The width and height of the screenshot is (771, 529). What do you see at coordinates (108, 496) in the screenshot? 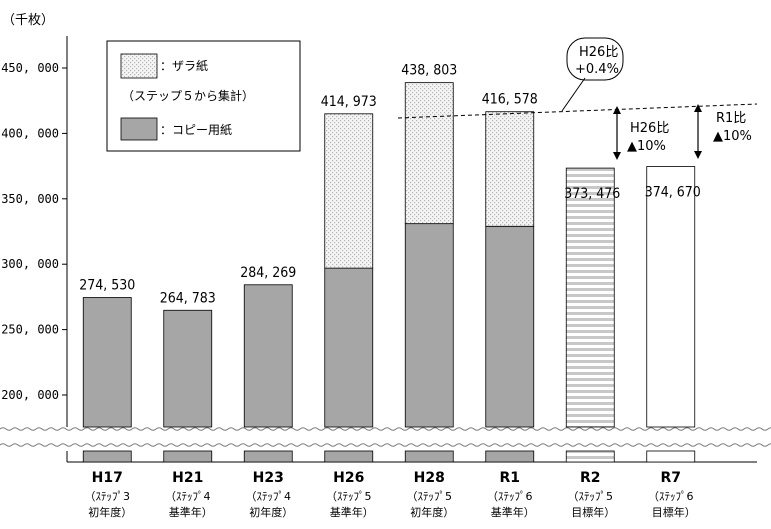
I see `category-sub-label: （ｽﾃｯﾌﾟ3` at bounding box center [108, 496].